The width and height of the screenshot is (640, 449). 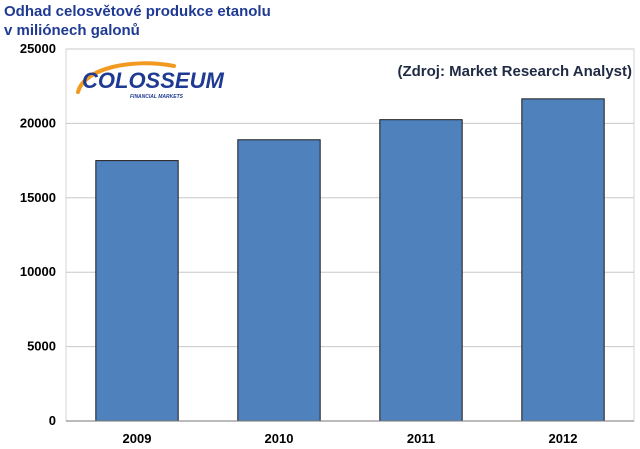 What do you see at coordinates (38, 122) in the screenshot?
I see `y-tick-label: 20000` at bounding box center [38, 122].